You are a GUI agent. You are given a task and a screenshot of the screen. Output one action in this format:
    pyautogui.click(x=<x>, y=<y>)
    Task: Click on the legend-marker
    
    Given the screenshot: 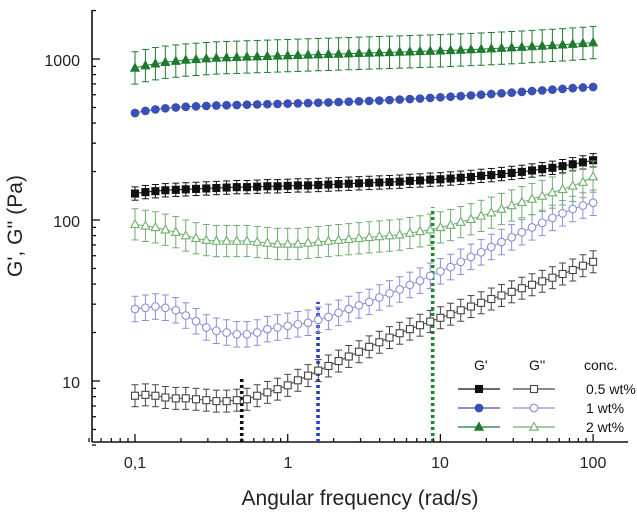 What is the action you would take?
    pyautogui.click(x=479, y=389)
    